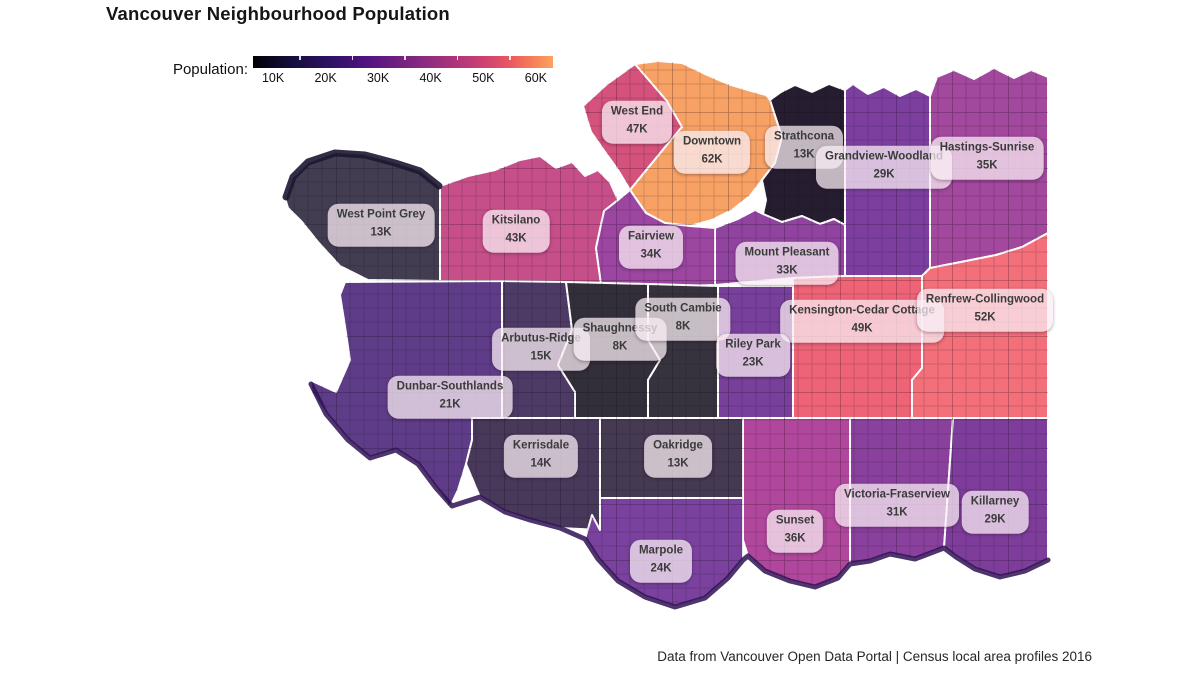 This screenshot has height=675, width=1200. I want to click on region-hastings-sunrise, so click(989, 168).